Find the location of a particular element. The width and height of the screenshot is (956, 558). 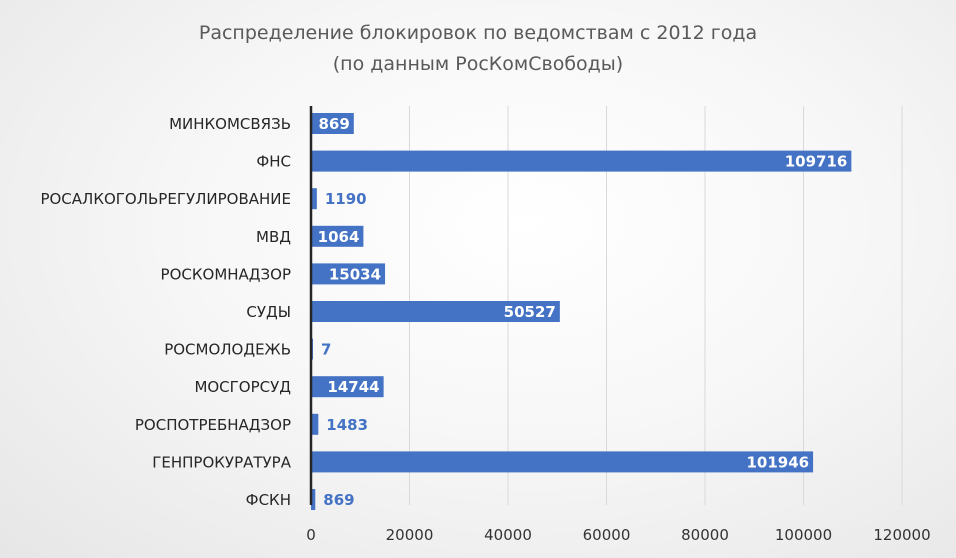

chart-title-line-2: (по данным РосКомСвободы) is located at coordinates (478, 64).